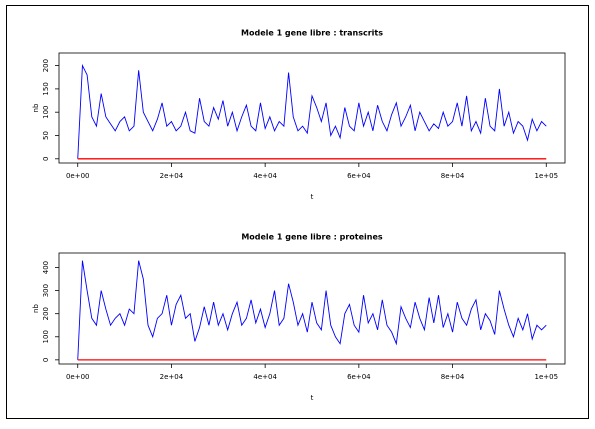 Image resolution: width=595 pixels, height=429 pixels. Describe the element at coordinates (46, 267) in the screenshot. I see `y-tick-label: 400` at that location.